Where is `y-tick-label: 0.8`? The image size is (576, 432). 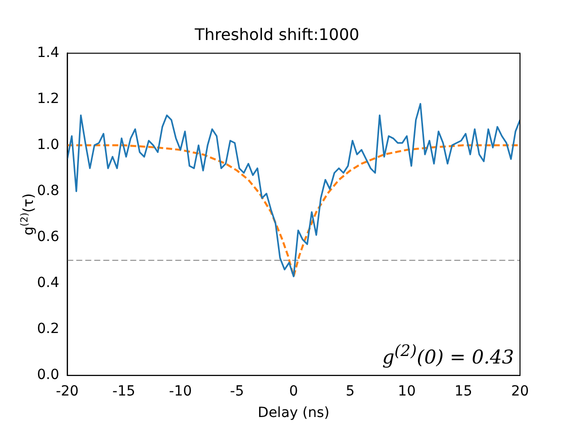 y-tick-label: 0.8 is located at coordinates (48, 190).